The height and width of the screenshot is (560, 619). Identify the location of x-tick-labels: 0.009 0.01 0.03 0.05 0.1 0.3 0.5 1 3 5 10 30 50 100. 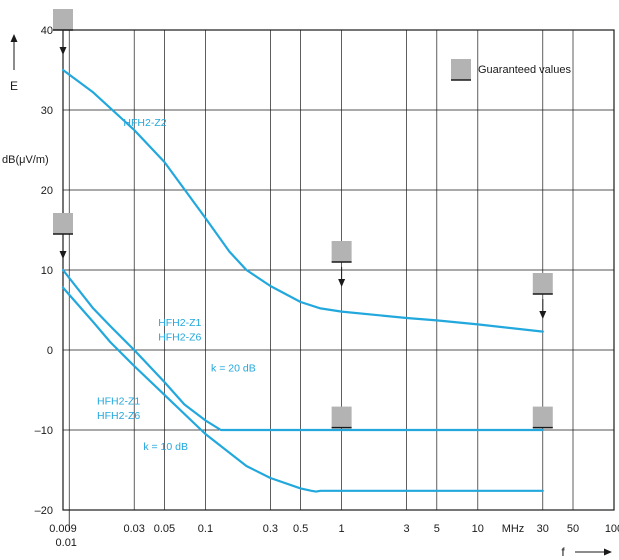
(334, 529).